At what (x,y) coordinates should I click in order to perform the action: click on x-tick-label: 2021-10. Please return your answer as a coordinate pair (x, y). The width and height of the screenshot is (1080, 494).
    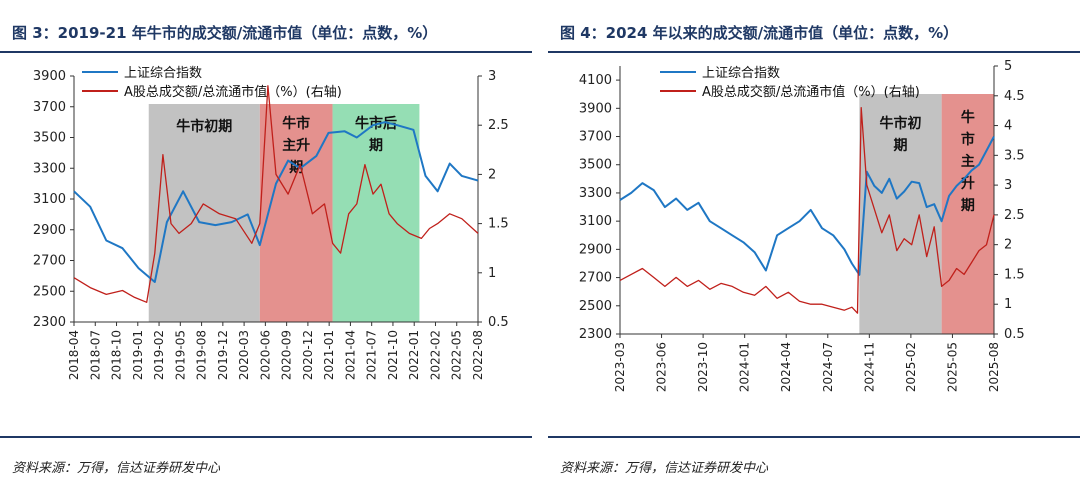
    Looking at the image, I should click on (393, 355).